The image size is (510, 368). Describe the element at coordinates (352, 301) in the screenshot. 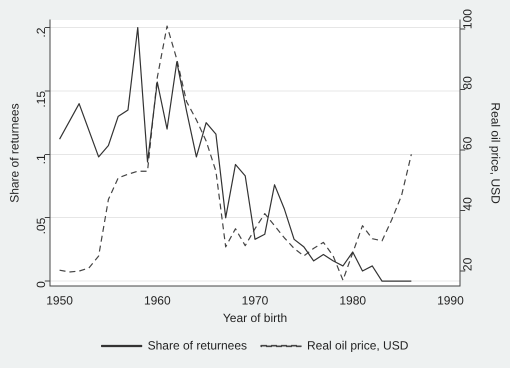

I see `x-tick-label: 1980` at that location.